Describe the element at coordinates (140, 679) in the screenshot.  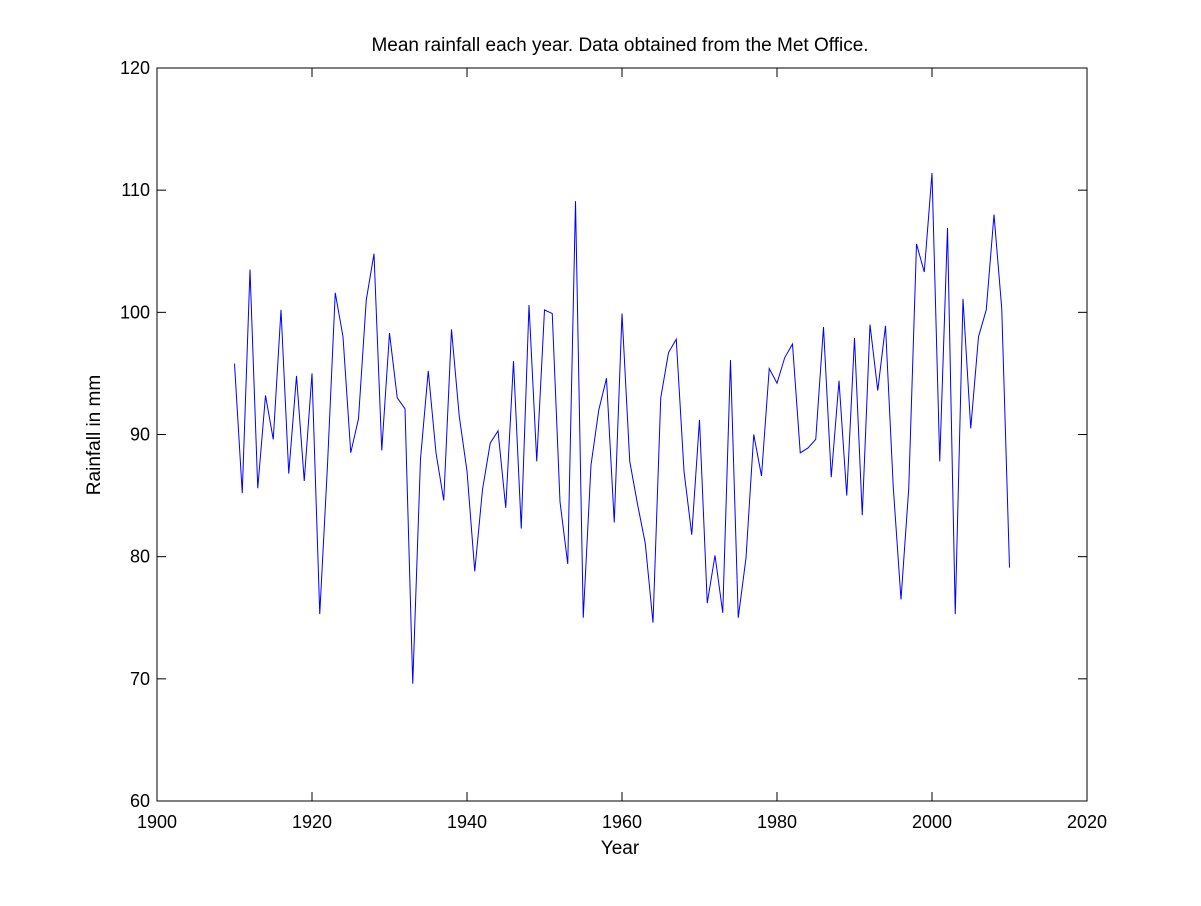
I see `y-tick-label: 70` at that location.